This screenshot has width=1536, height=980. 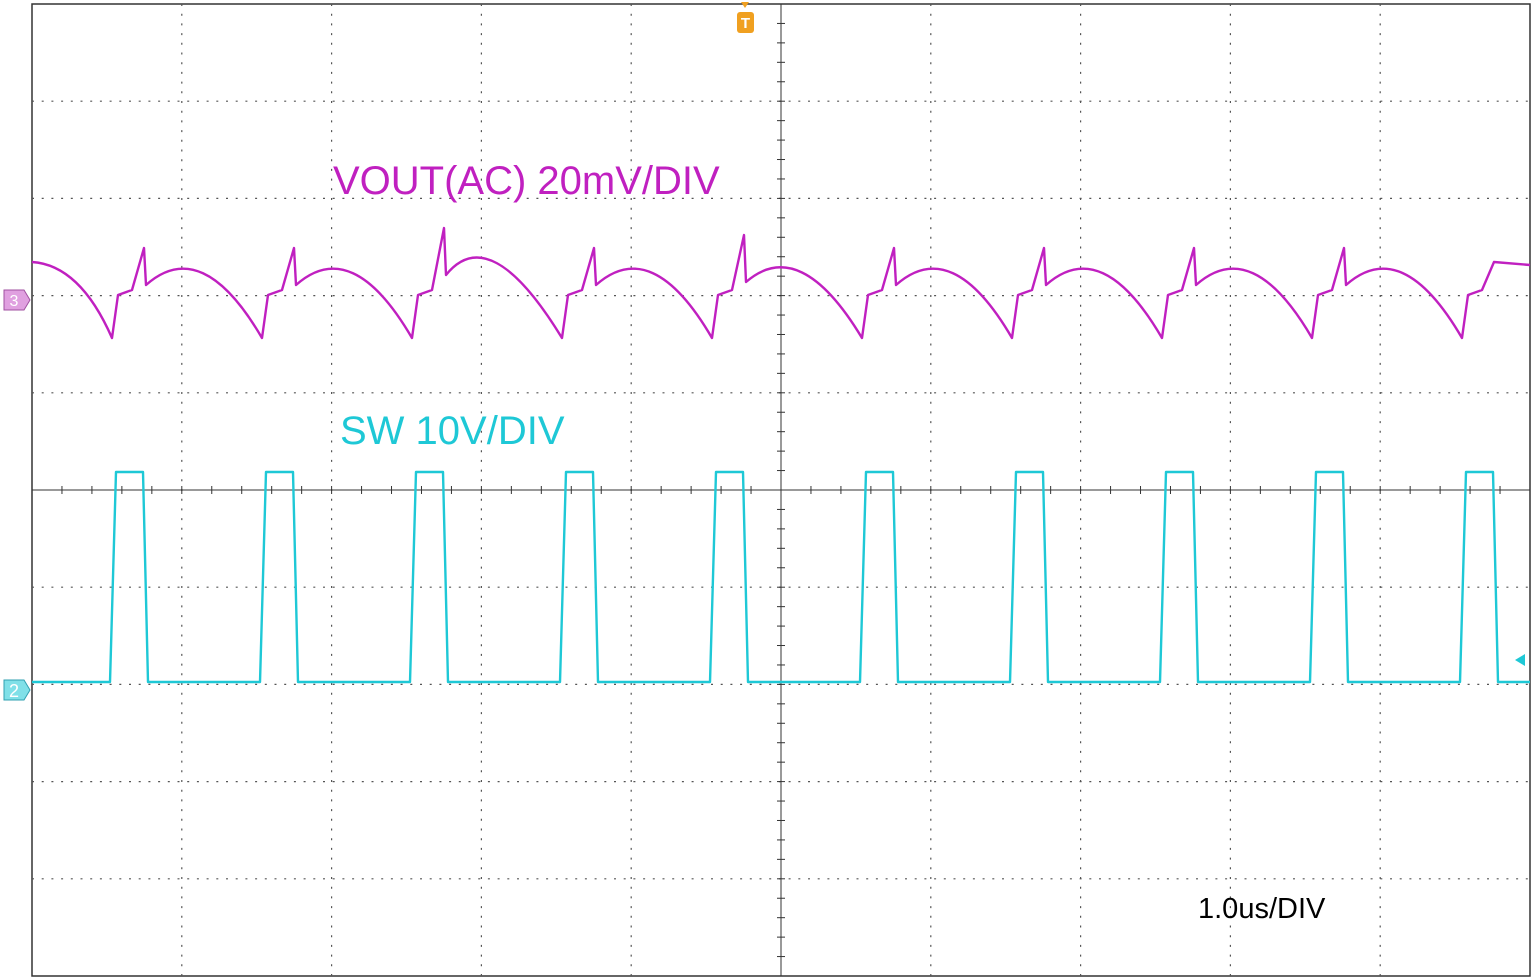 What do you see at coordinates (781, 283) in the screenshot?
I see `vout-trace` at bounding box center [781, 283].